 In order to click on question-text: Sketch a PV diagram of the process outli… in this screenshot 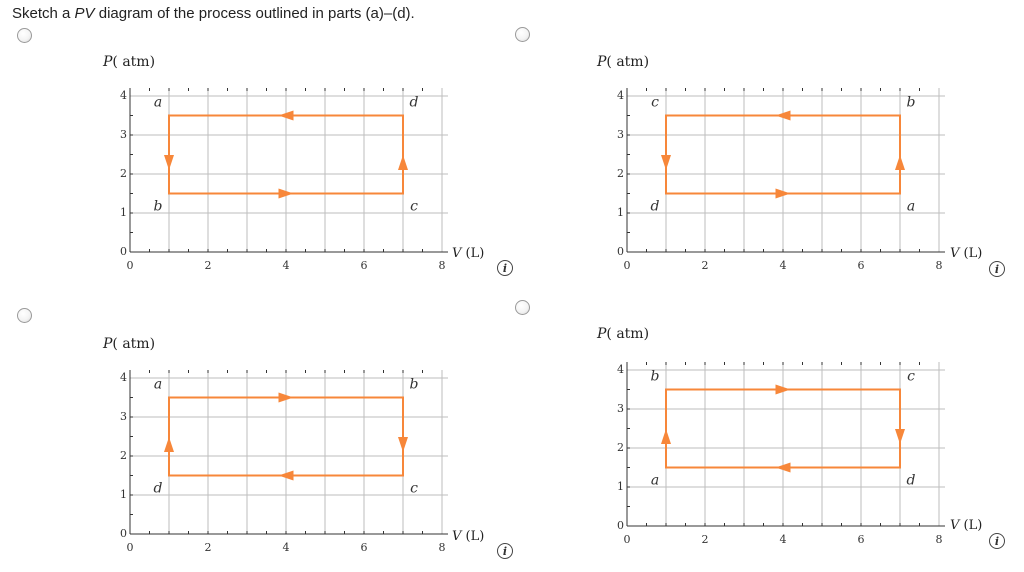, I will do `click(213, 13)`.